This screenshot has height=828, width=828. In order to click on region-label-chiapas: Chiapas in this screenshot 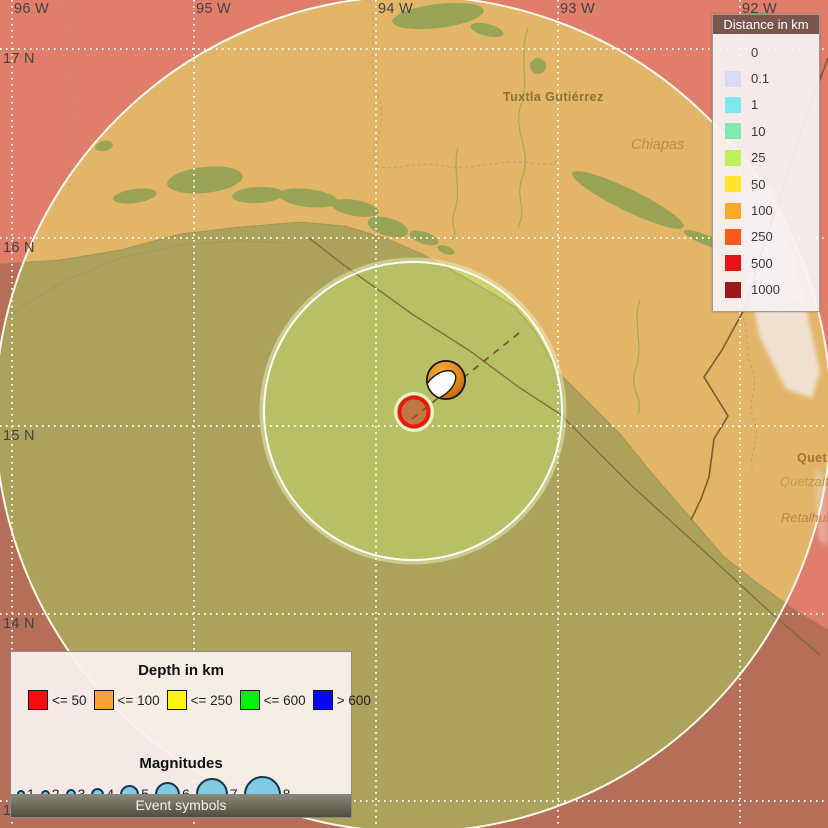, I will do `click(658, 145)`.